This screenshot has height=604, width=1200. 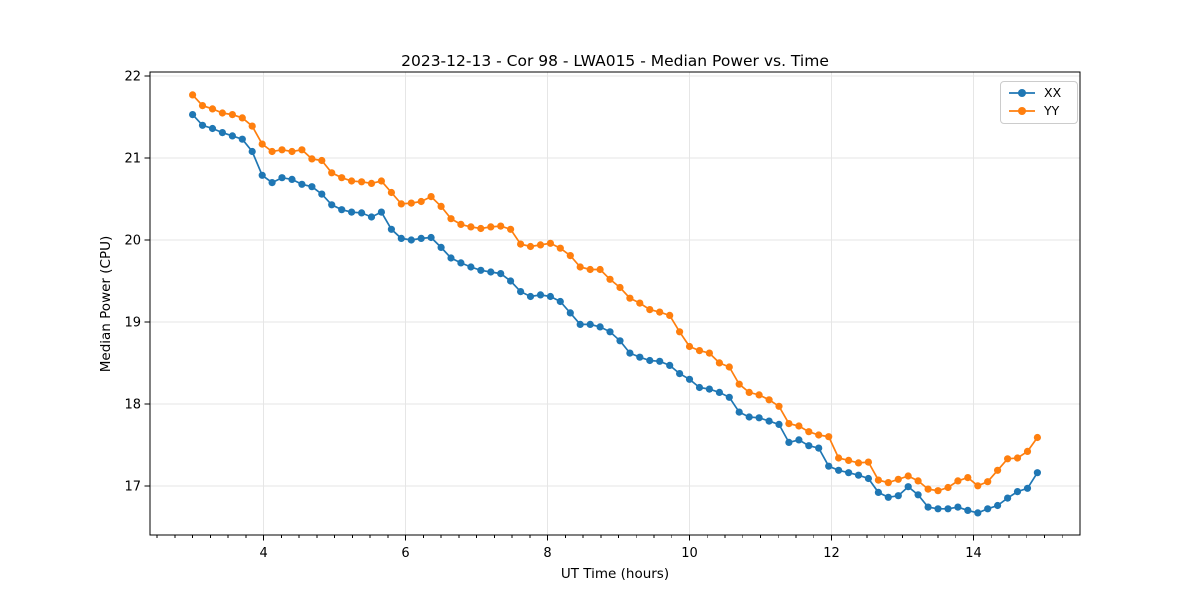 What do you see at coordinates (132, 159) in the screenshot?
I see `y-tick-label: 21` at bounding box center [132, 159].